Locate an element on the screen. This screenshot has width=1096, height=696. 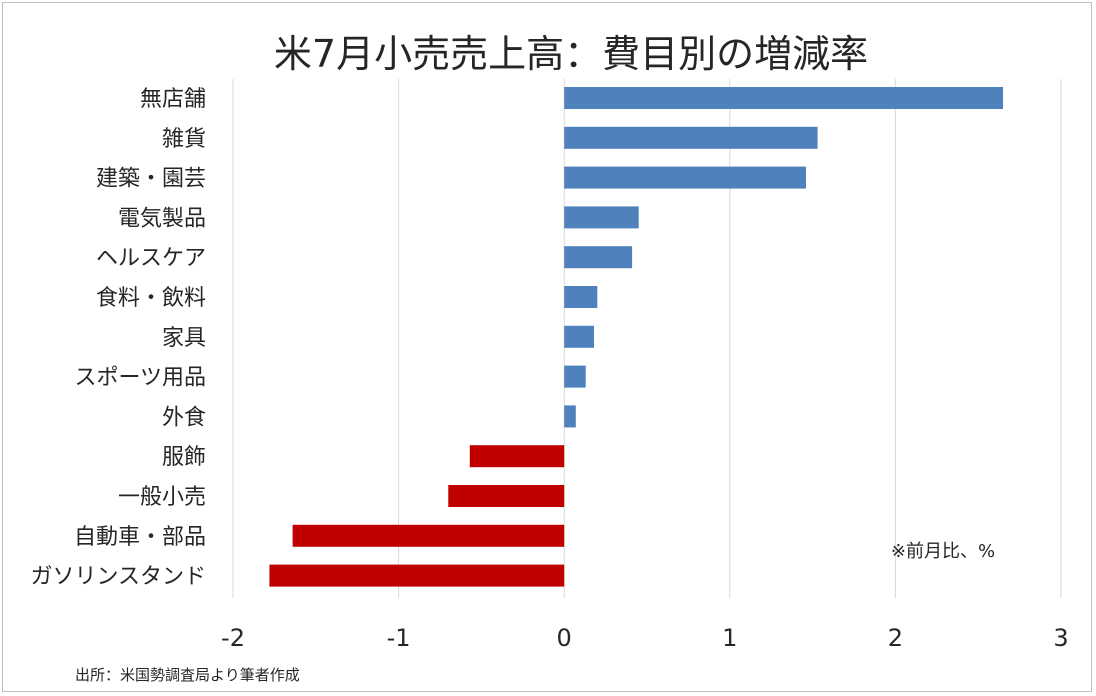
category-label: 食料・飲料 is located at coordinates (151, 298).